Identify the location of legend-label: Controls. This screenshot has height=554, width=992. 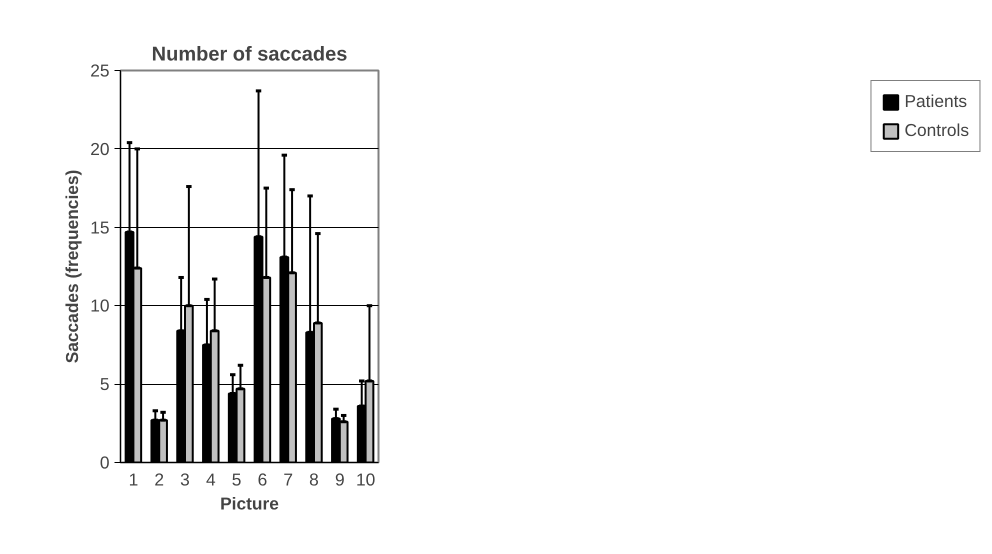
(936, 130).